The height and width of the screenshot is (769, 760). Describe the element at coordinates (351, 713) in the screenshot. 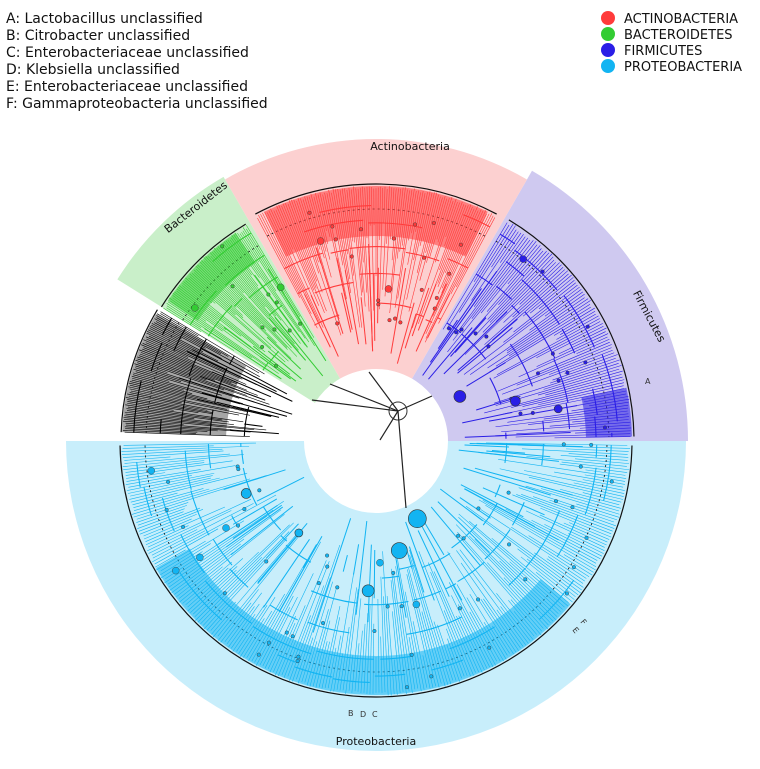

I see `leaf-letter-b: B` at that location.